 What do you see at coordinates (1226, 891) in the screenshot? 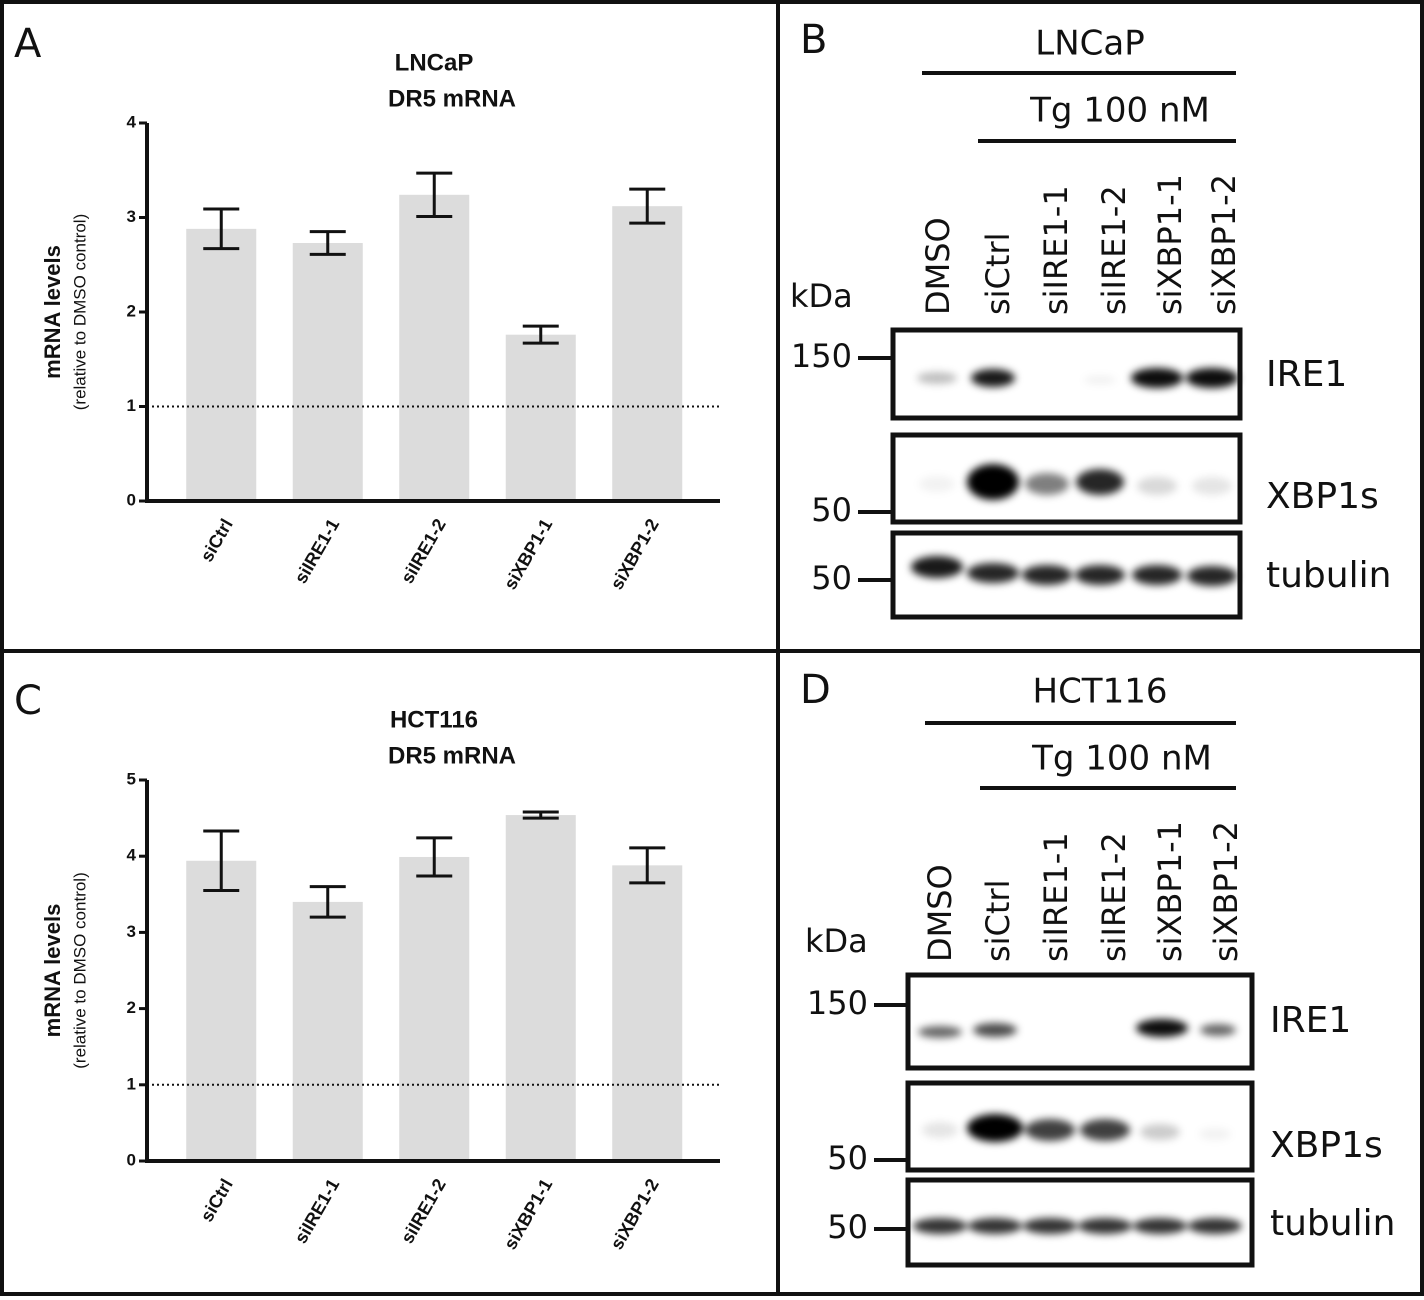
I see `lane-label: siXBP1-2` at bounding box center [1226, 891].